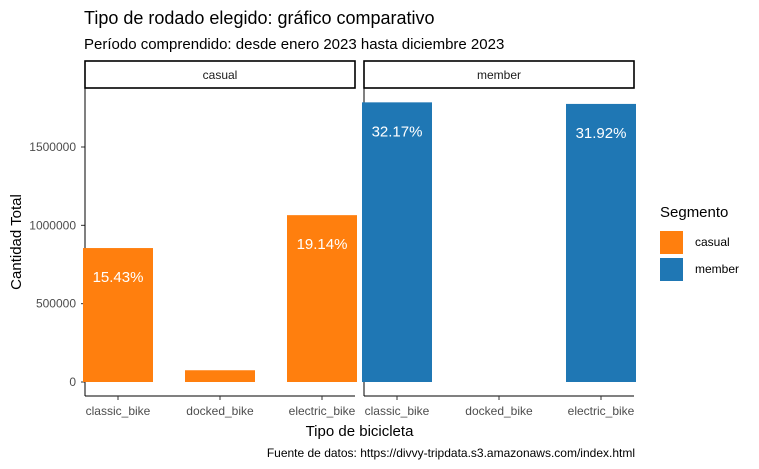 The width and height of the screenshot is (759, 469). What do you see at coordinates (717, 269) in the screenshot?
I see `legend-label-member: member` at bounding box center [717, 269].